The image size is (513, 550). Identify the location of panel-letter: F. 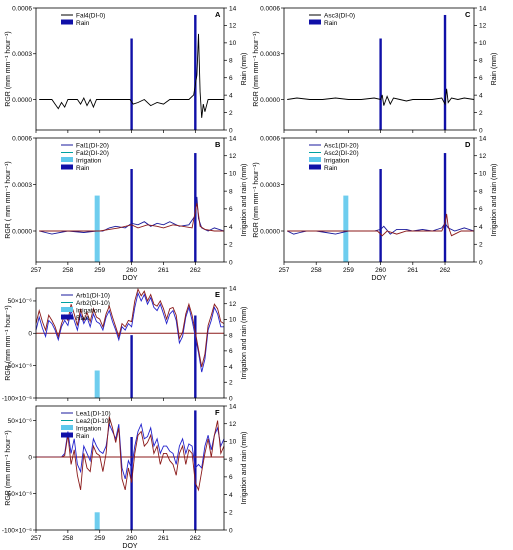
(217, 412).